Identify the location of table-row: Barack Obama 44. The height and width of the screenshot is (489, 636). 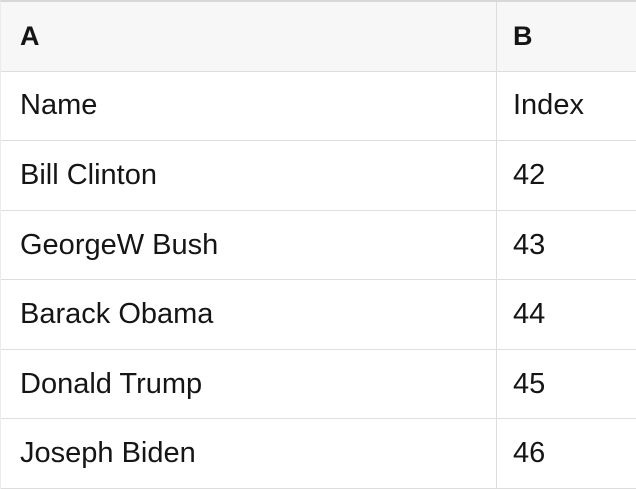
(318, 315).